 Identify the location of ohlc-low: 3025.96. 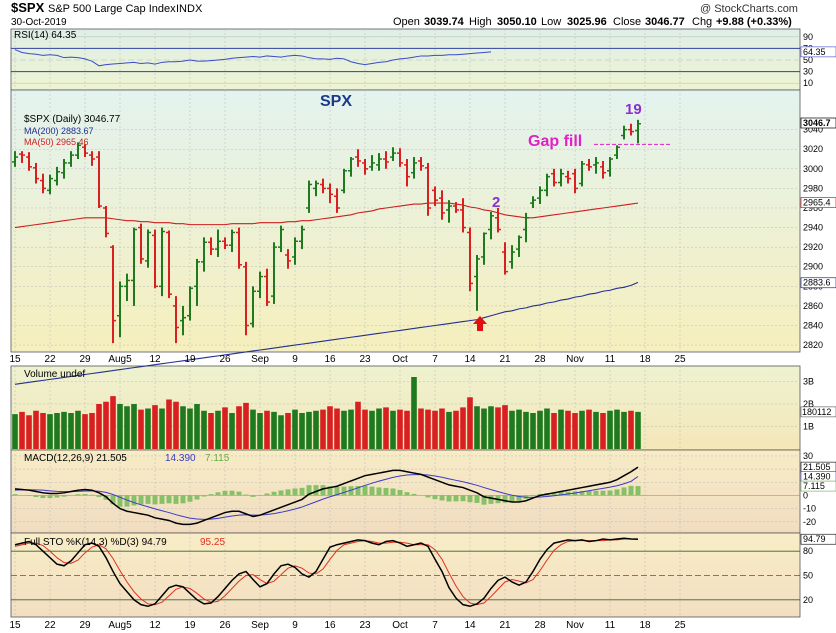
(587, 22).